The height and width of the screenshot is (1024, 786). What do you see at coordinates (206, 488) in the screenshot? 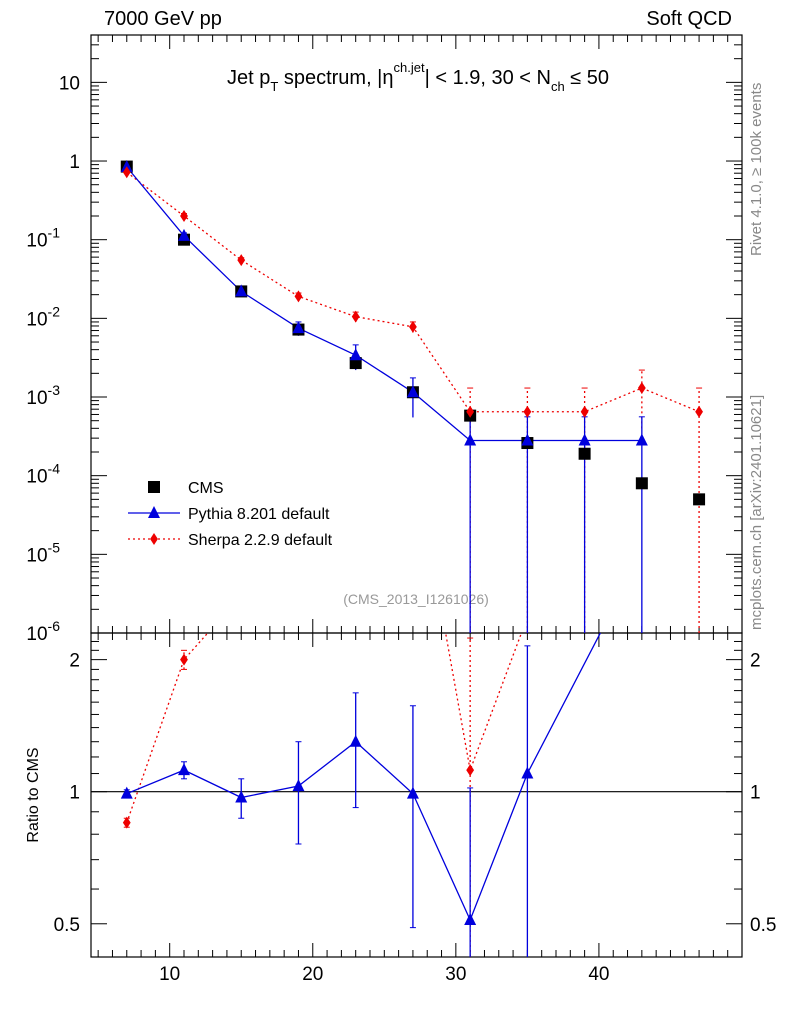
I see `legend-label: CMS` at bounding box center [206, 488].